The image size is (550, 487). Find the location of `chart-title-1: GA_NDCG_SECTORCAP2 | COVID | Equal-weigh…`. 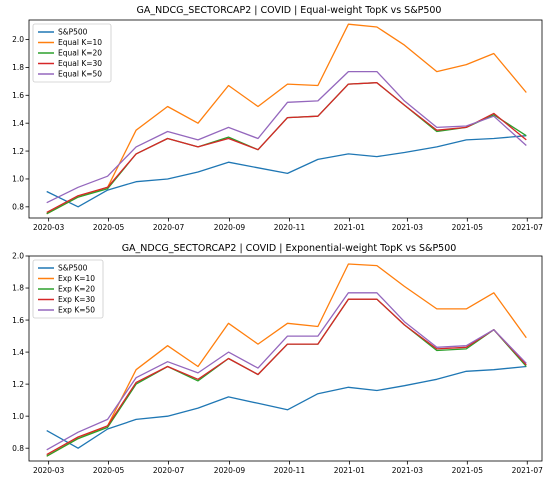

chart-title-1: GA_NDCG_SECTORCAP2 | COVID | Equal-weigh… is located at coordinates (289, 10).